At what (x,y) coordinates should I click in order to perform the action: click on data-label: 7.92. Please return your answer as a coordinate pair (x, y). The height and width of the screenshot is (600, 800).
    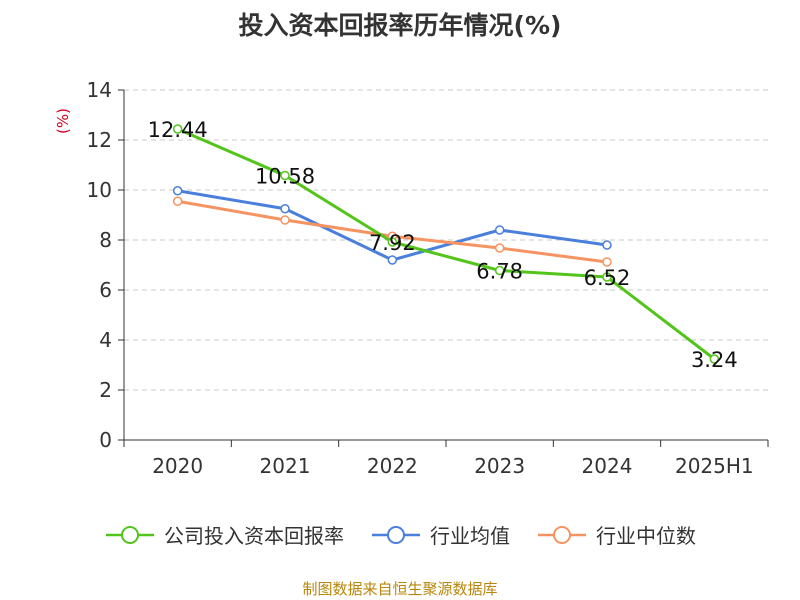
    Looking at the image, I should click on (392, 243).